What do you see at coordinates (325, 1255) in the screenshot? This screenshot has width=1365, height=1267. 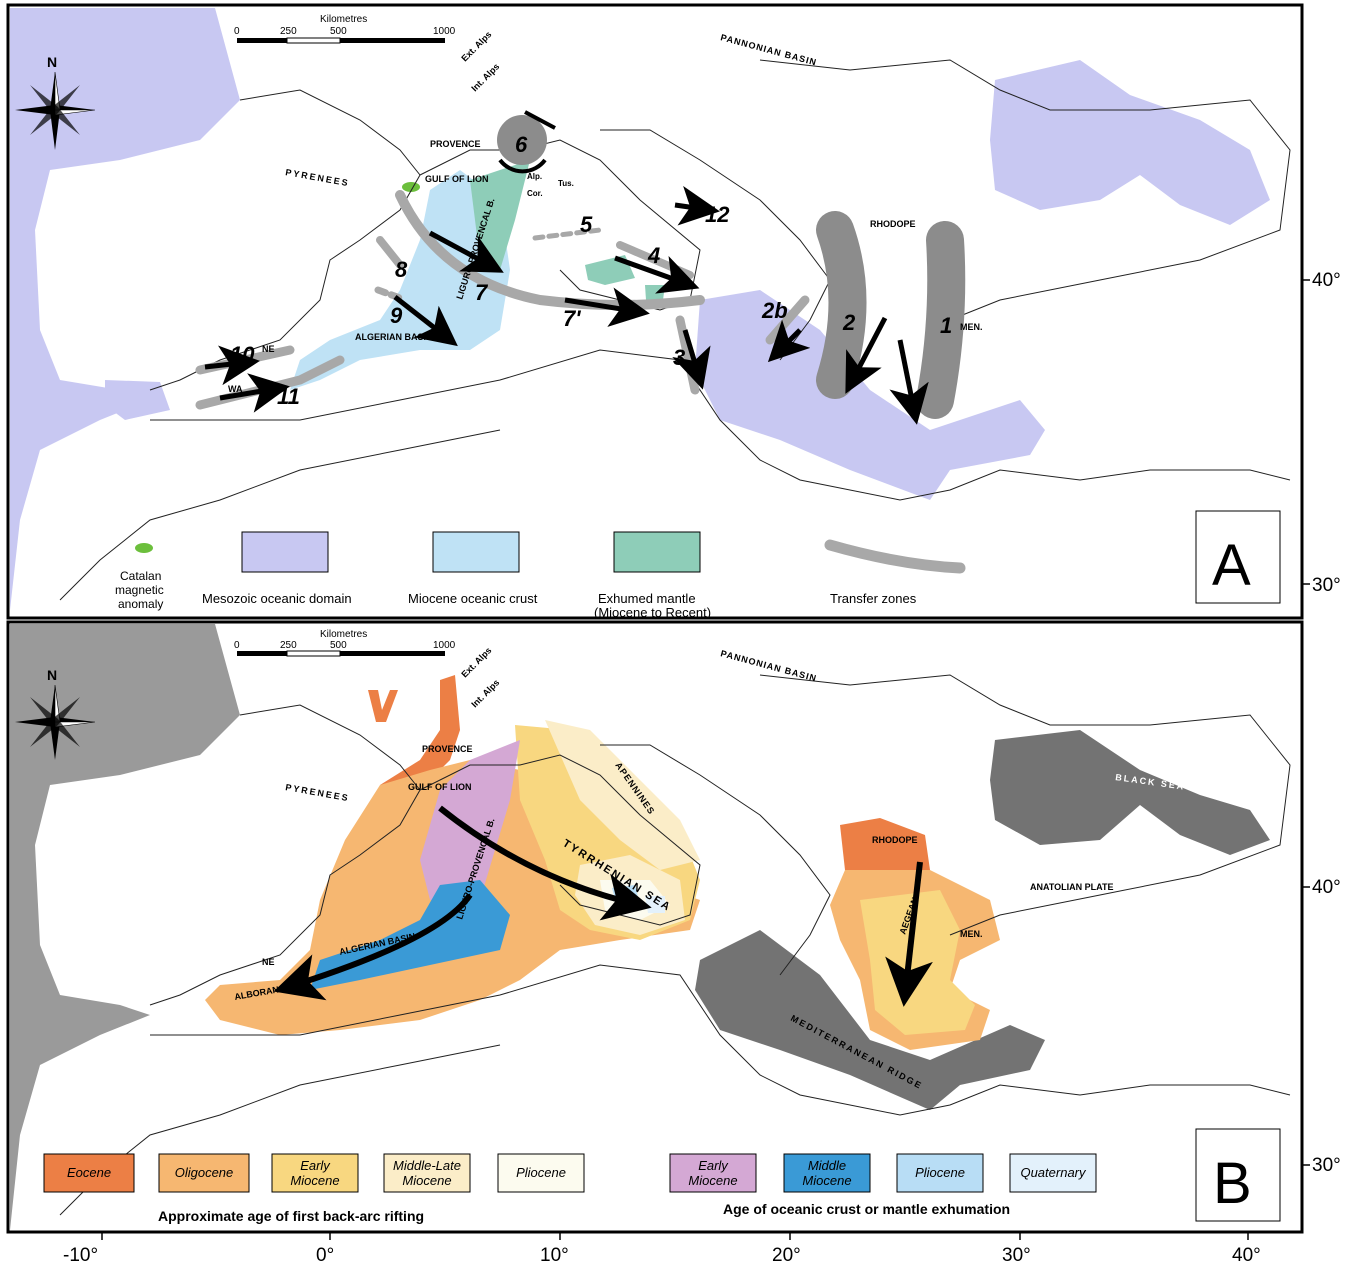 I see `svg-text: 0°` at bounding box center [325, 1255].